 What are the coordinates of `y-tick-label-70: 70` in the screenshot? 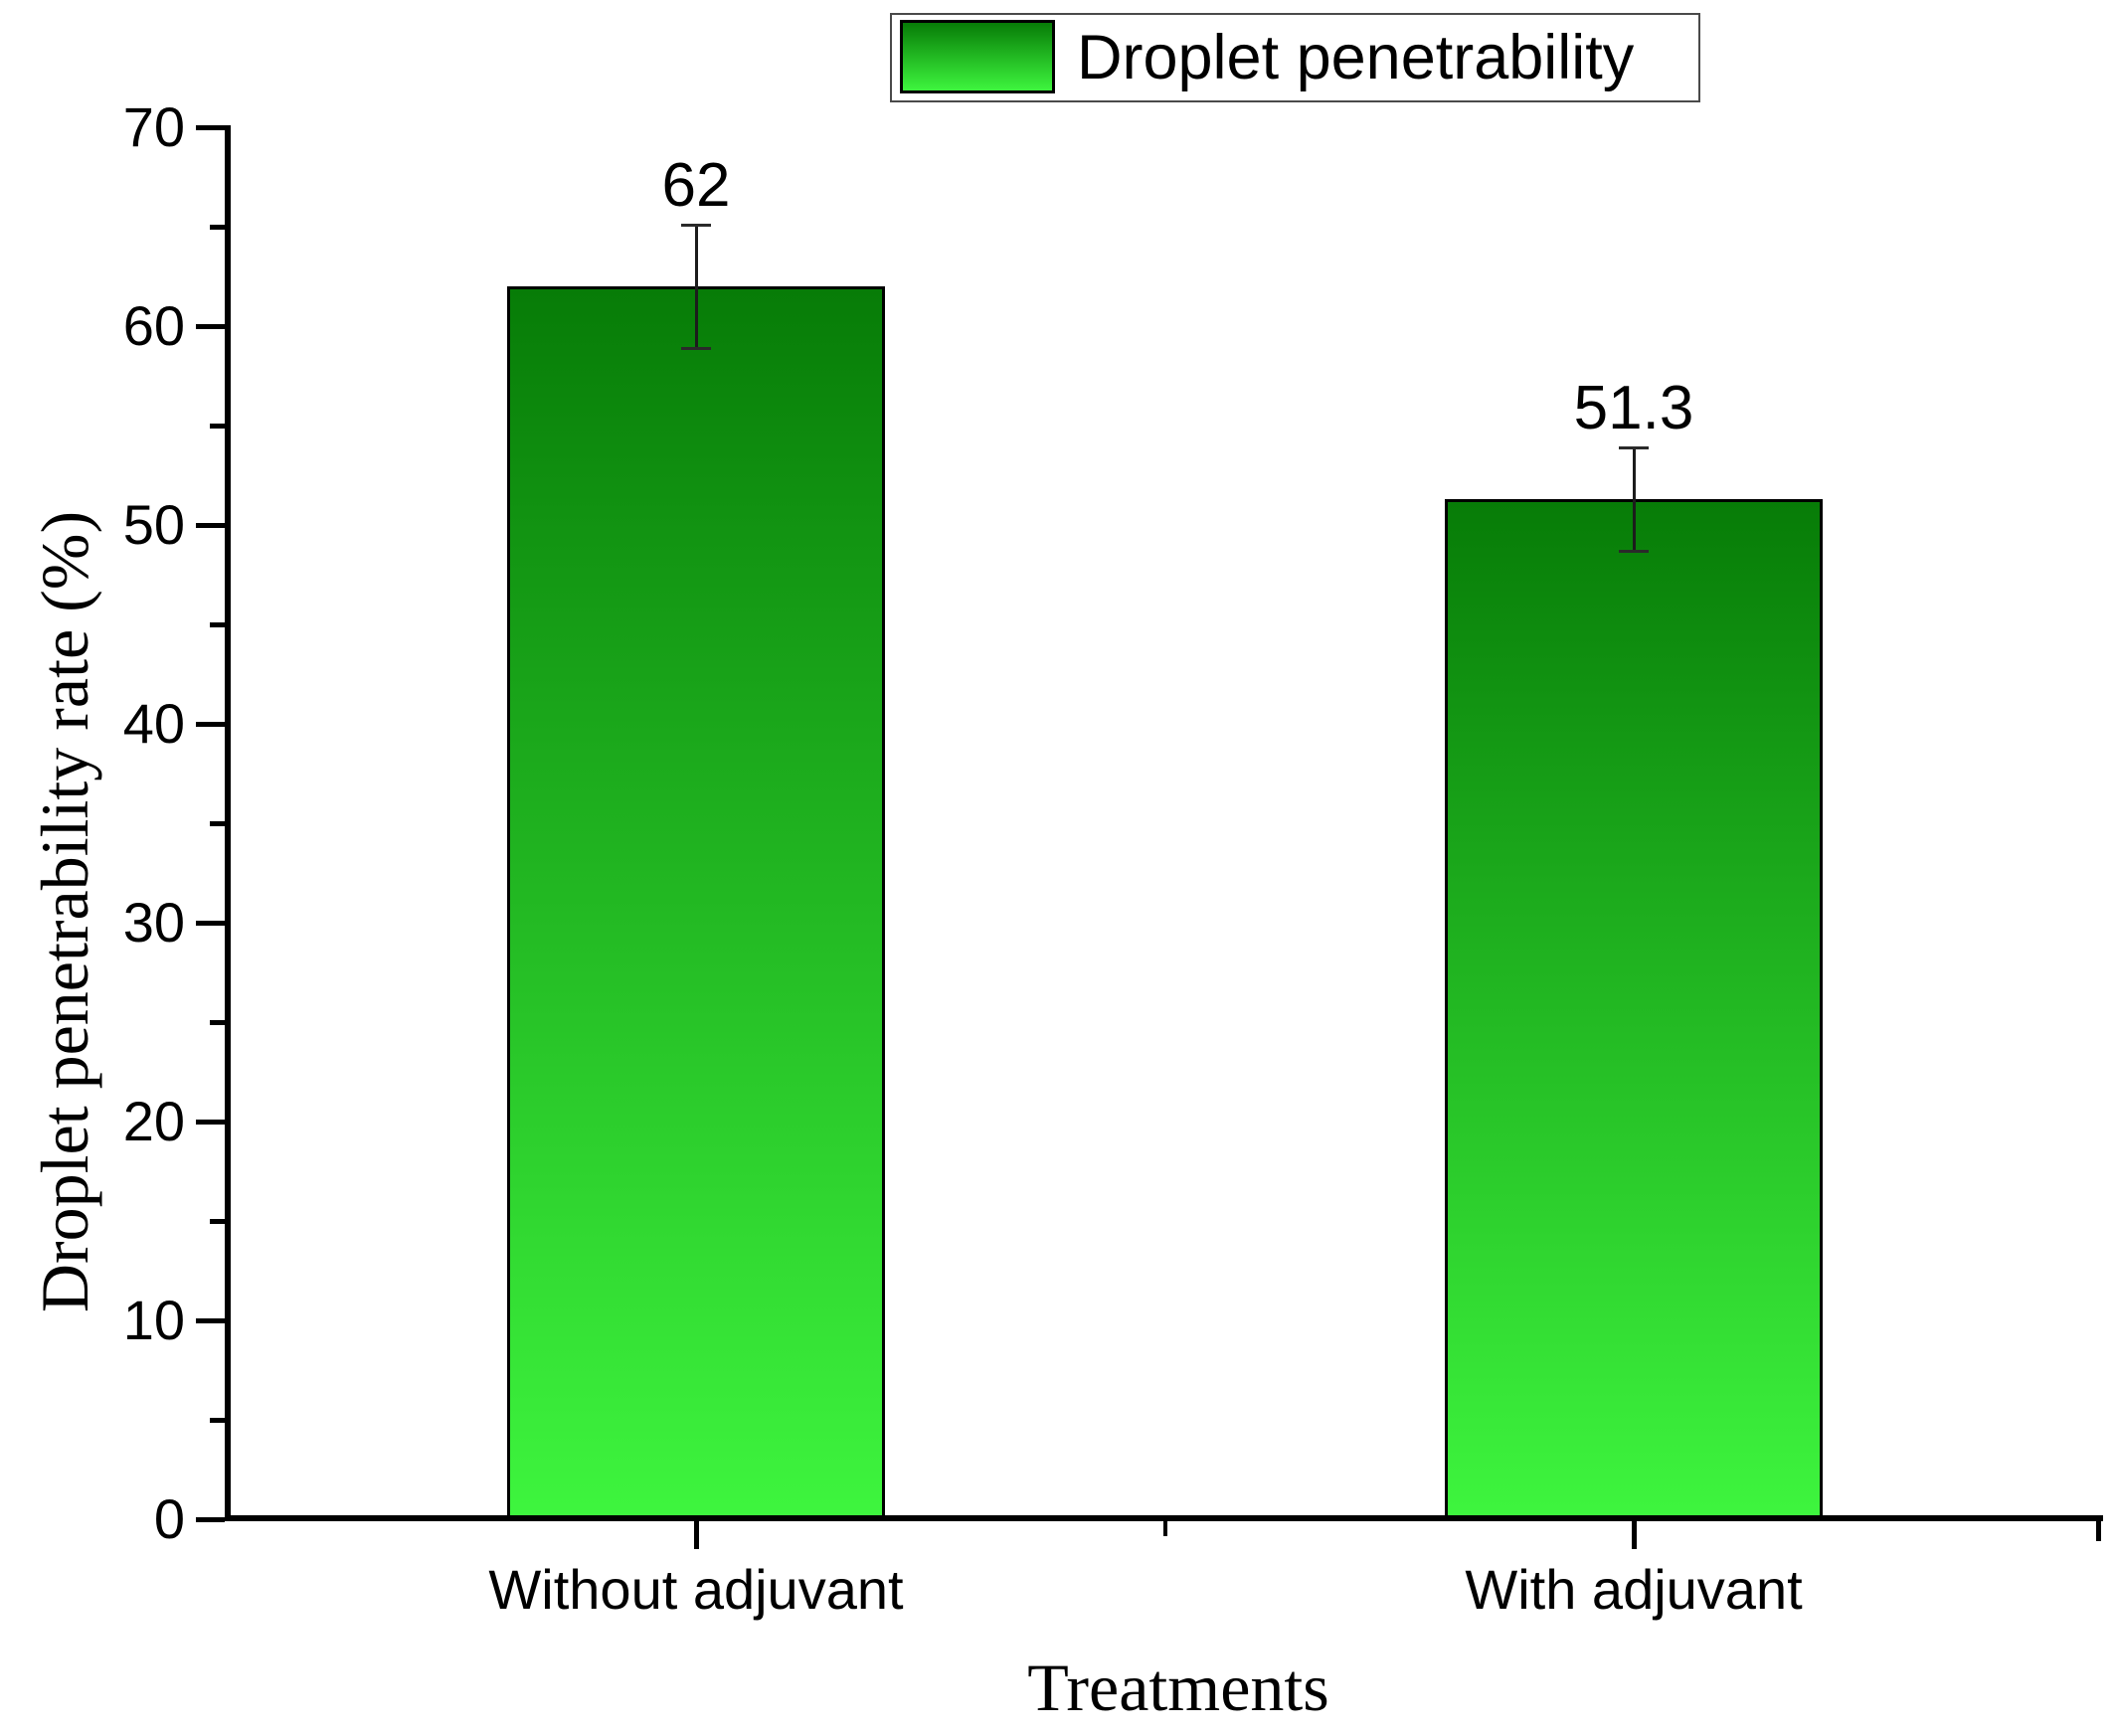 It's located at (154, 127).